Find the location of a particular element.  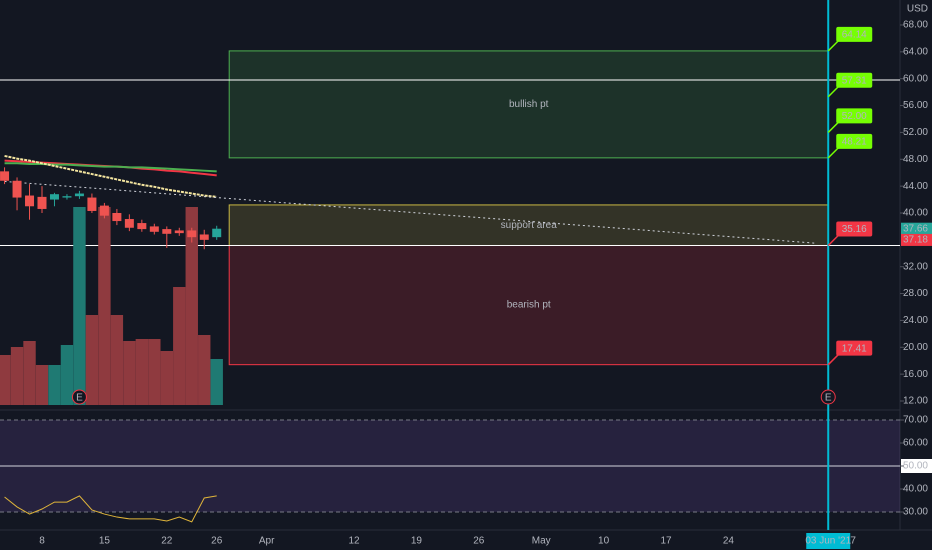

rsi-tick-label: 30.00 is located at coordinates (915, 512).